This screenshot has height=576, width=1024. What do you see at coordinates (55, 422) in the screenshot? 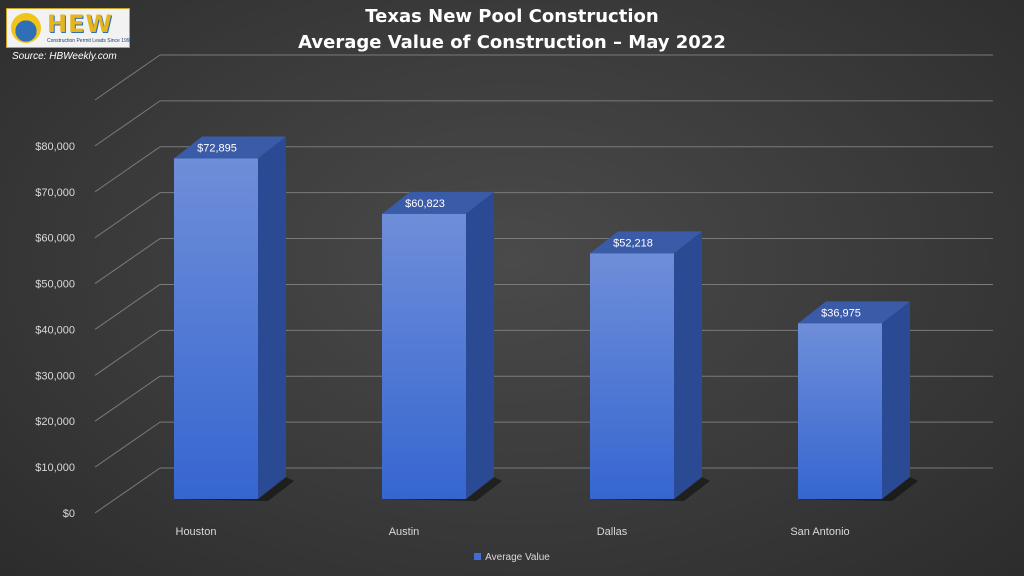
I see `y-tick-label: $20,000` at bounding box center [55, 422].